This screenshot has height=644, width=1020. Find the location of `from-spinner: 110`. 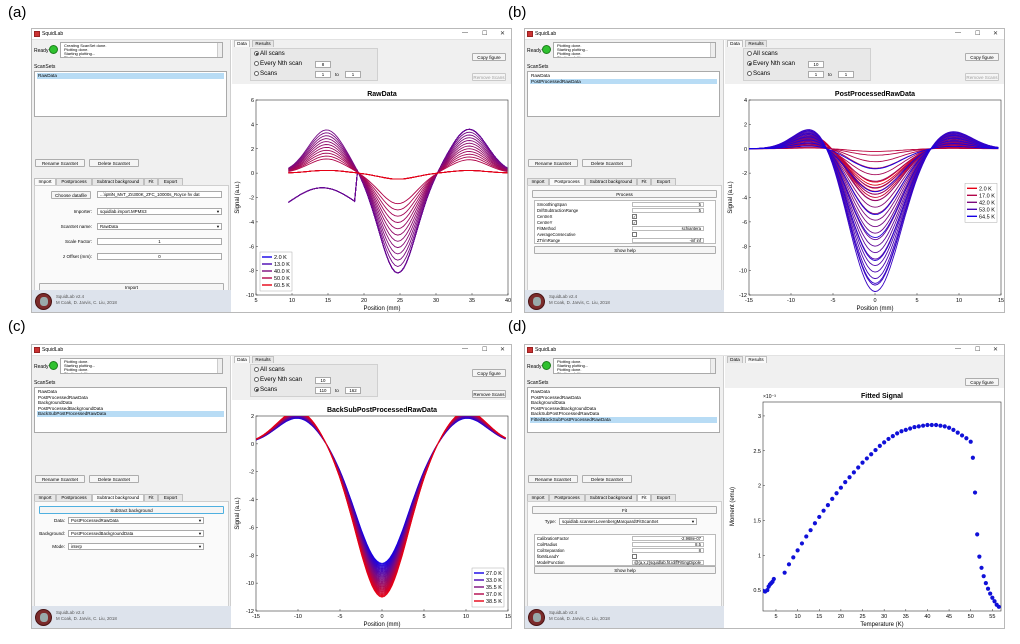

from-spinner: 110 is located at coordinates (323, 390).